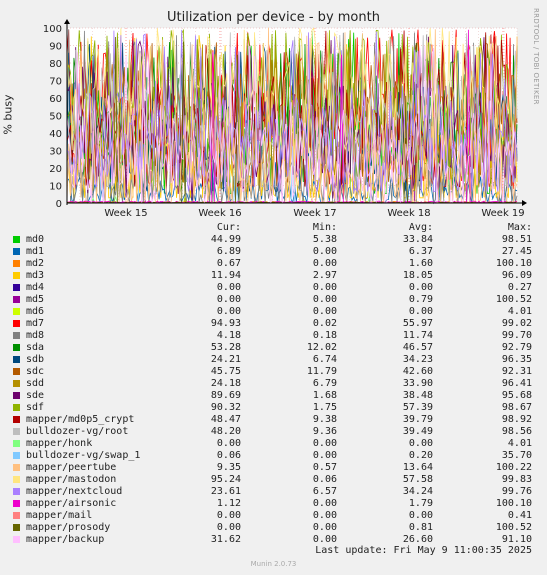 The image size is (547, 575). I want to click on legend-value-avg: 55.97, so click(417, 323).